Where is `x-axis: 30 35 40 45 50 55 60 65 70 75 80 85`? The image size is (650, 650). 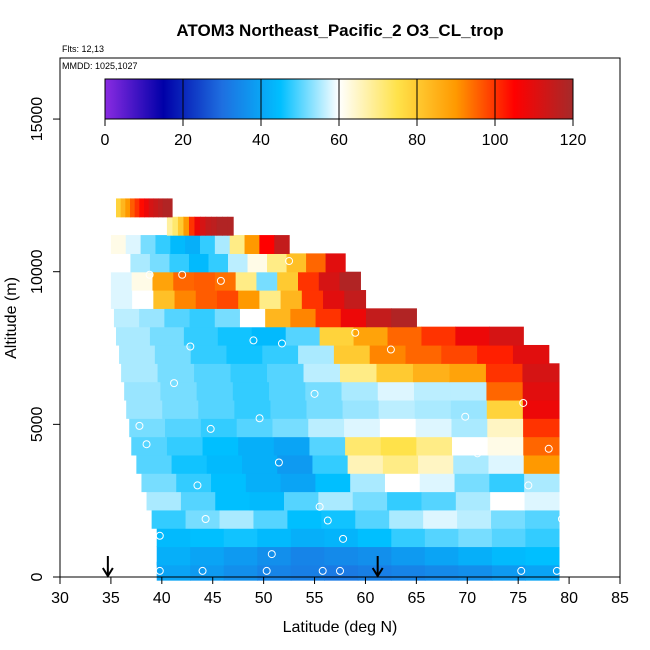 x-axis: 30 35 40 45 50 55 60 65 70 75 80 85 is located at coordinates (340, 592).